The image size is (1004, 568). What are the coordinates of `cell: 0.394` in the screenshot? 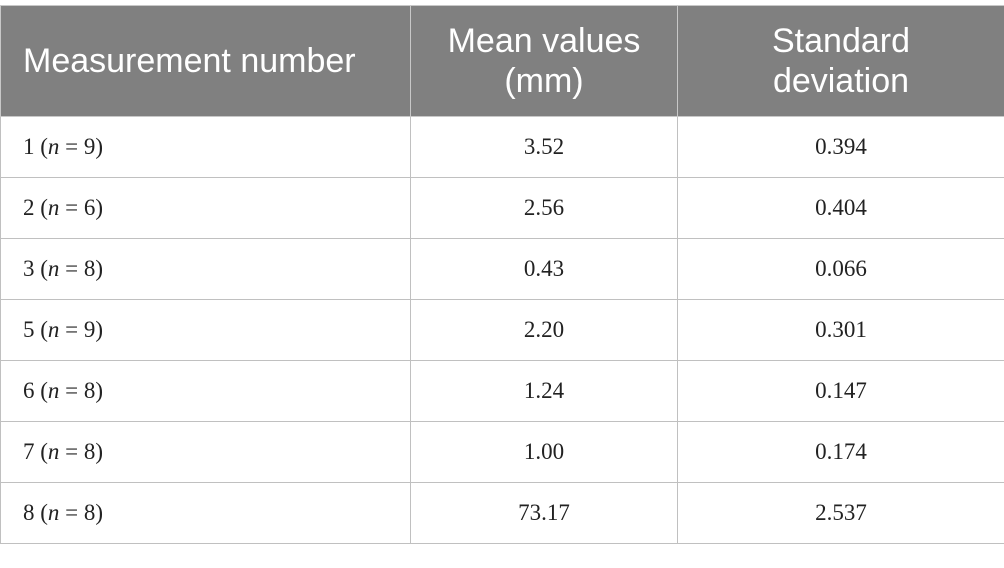 It's located at (841, 147).